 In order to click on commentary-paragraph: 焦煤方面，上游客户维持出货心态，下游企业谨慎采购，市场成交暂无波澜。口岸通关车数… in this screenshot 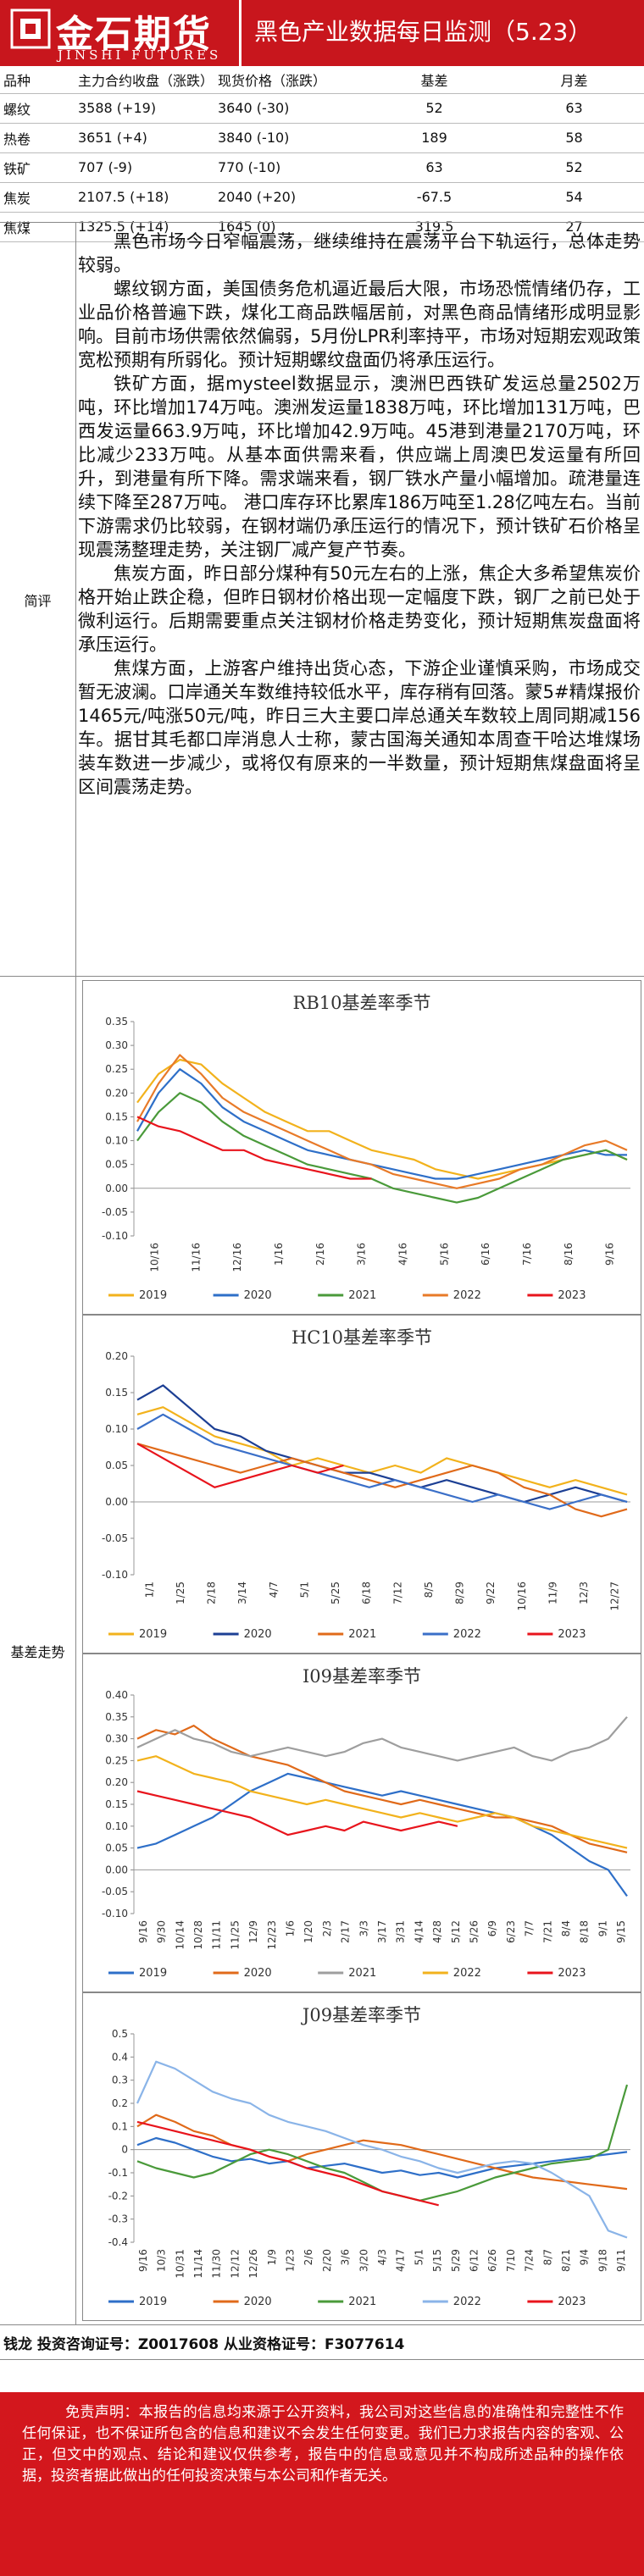, I will do `click(359, 727)`.